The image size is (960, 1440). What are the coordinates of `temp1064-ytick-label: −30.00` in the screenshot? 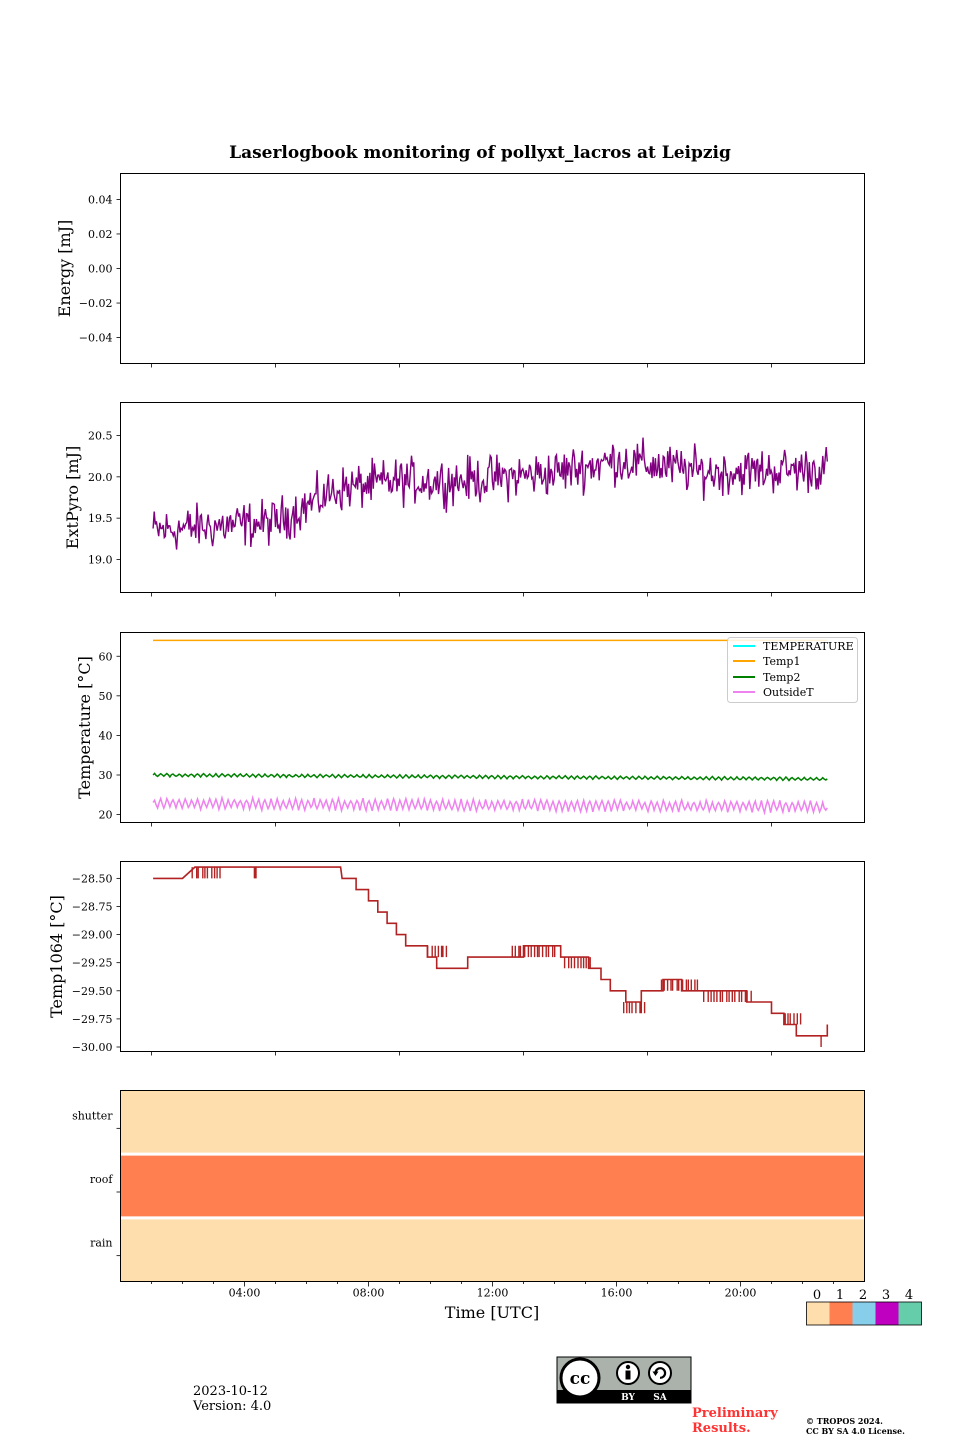 It's located at (92, 1047).